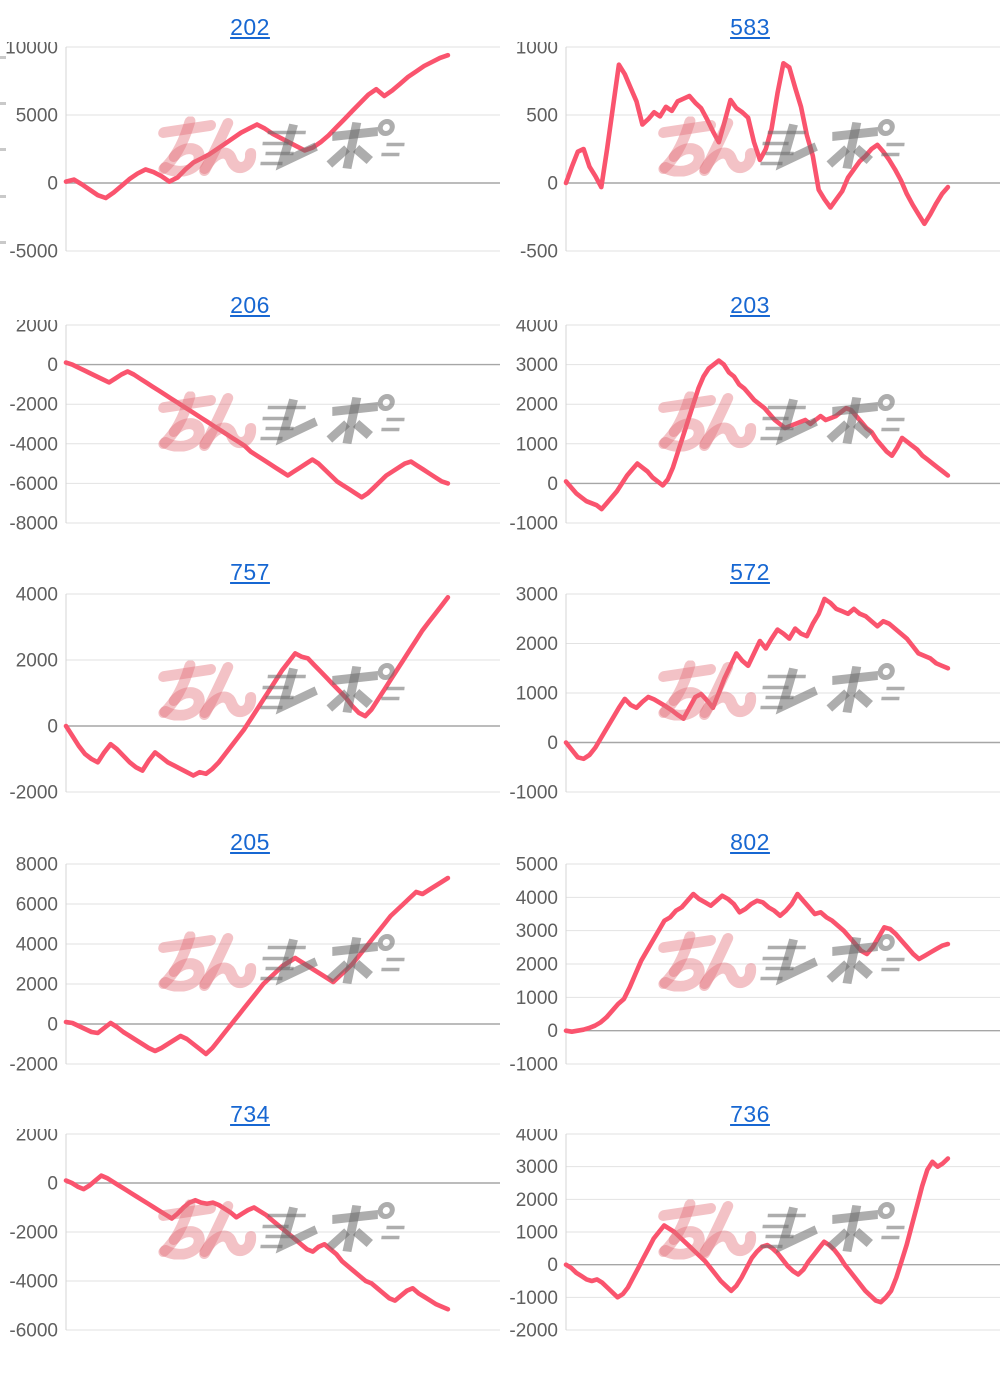 Image resolution: width=1000 pixels, height=1373 pixels. I want to click on chart-plot-svg: 4000 3000 2000 1000 0 -1000 -2000, so click(754, 1235).